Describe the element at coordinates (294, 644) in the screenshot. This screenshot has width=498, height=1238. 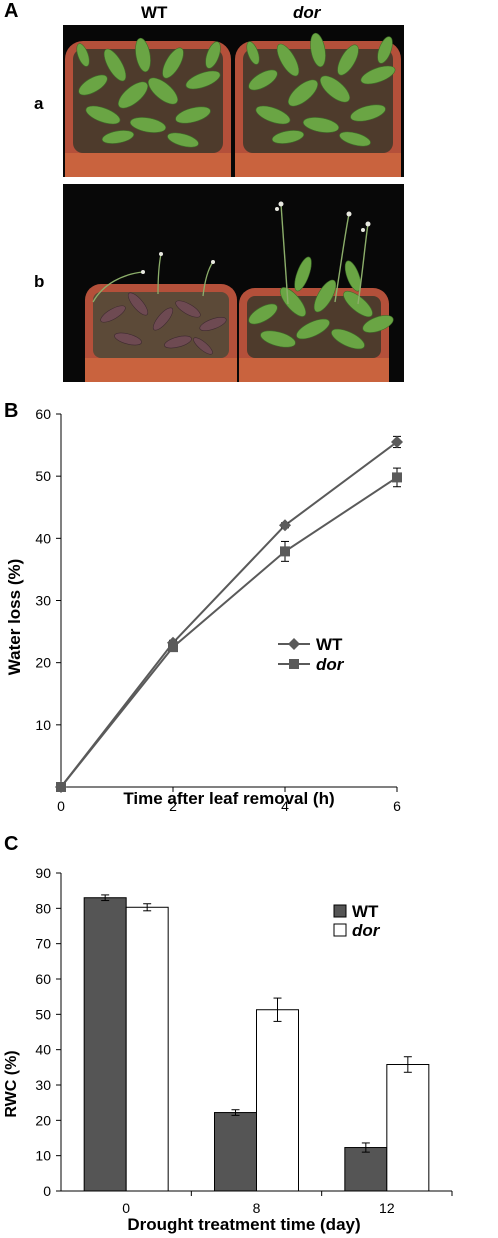
I see `b-legend-marker-WT` at that location.